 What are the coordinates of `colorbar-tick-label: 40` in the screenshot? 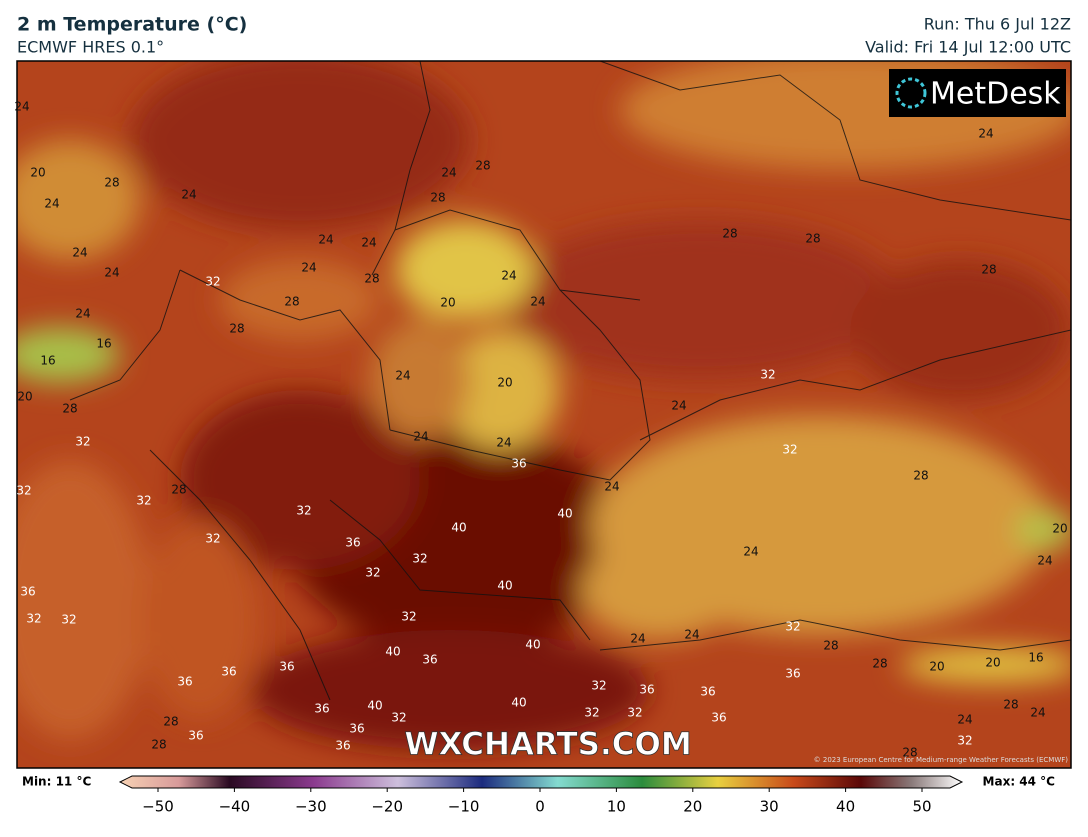 It's located at (845, 807).